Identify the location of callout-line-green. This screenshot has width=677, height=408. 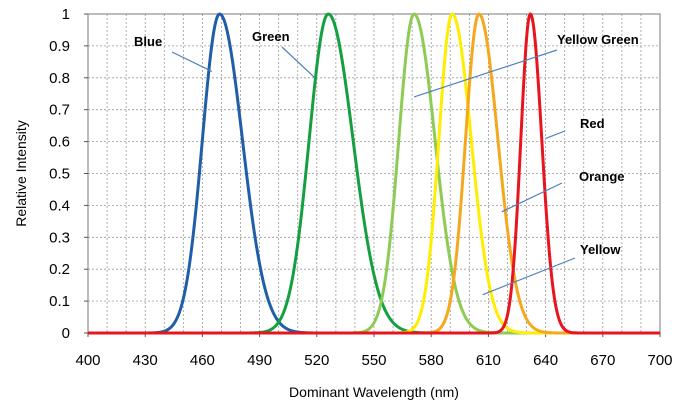
(298, 62).